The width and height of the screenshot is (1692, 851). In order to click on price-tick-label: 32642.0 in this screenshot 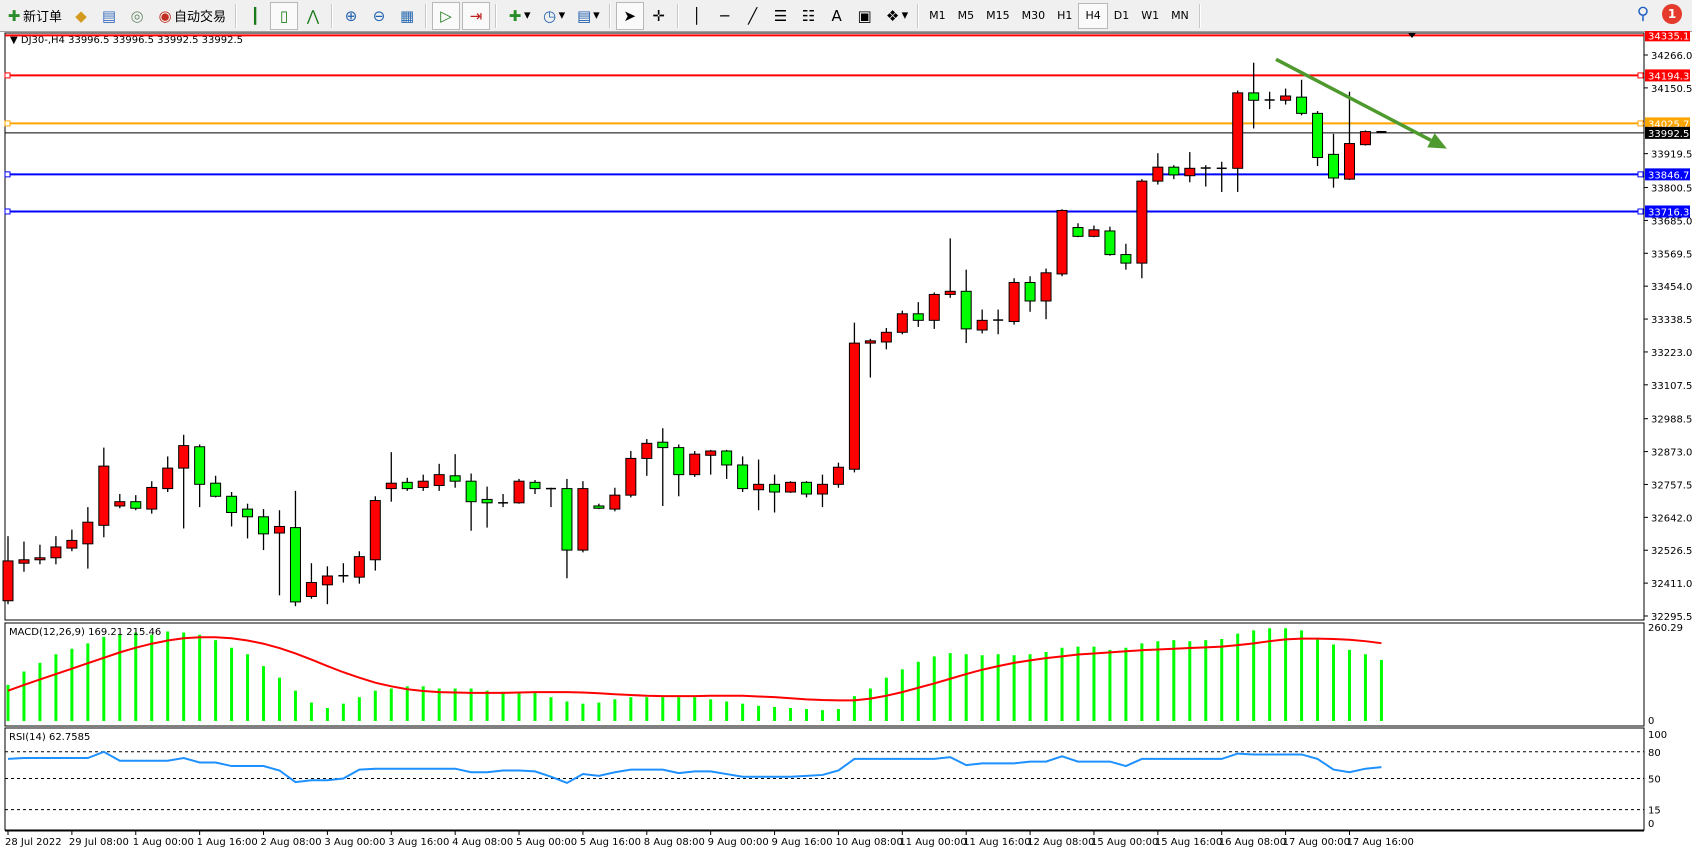, I will do `click(1671, 518)`.